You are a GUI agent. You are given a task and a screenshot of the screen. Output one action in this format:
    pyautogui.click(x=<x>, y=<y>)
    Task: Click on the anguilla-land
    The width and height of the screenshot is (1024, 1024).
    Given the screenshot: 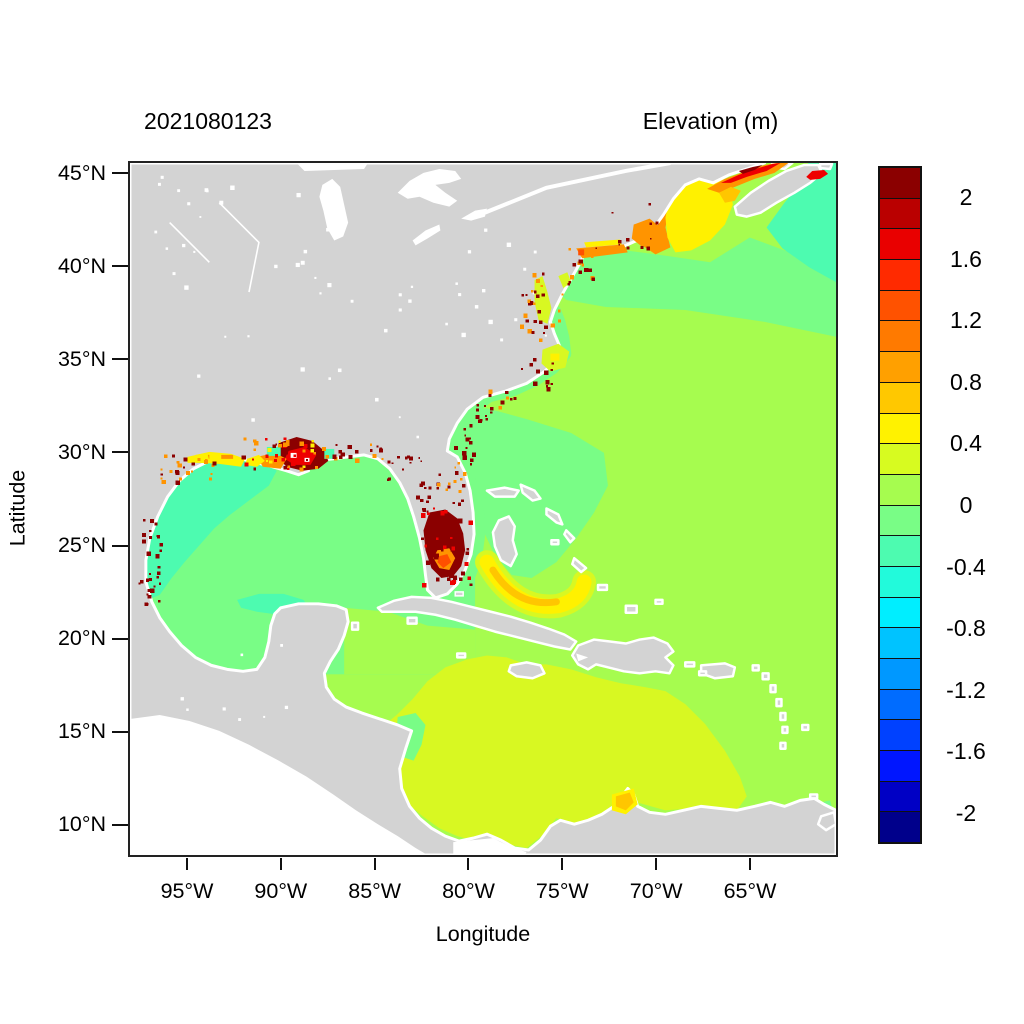 What is the action you would take?
    pyautogui.click(x=690, y=664)
    